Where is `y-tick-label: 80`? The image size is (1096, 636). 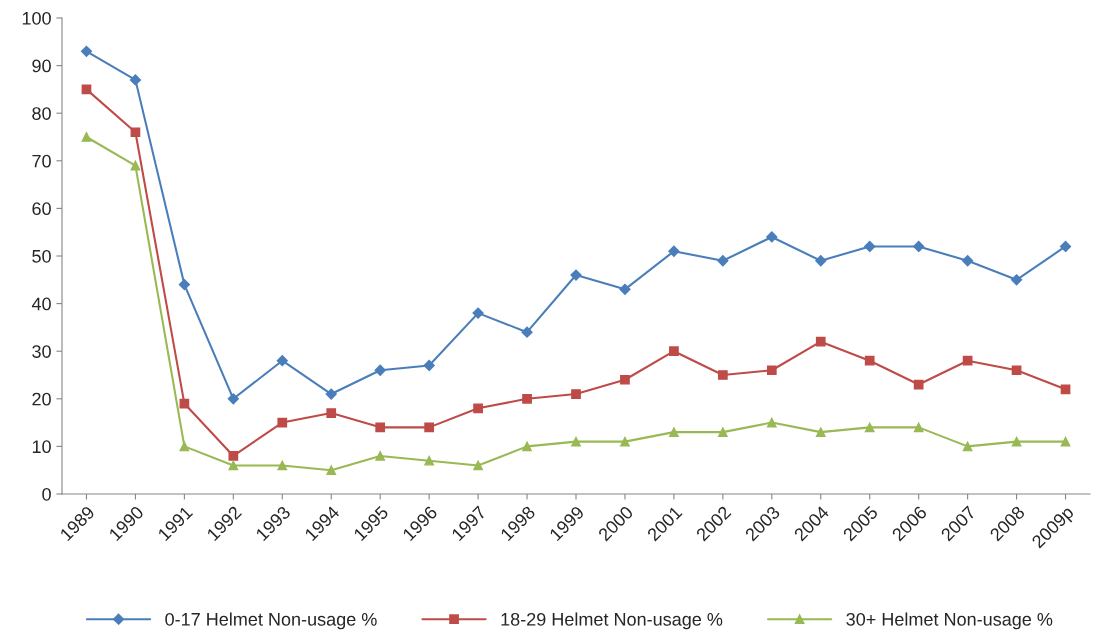 y-tick-label: 80 is located at coordinates (41, 113).